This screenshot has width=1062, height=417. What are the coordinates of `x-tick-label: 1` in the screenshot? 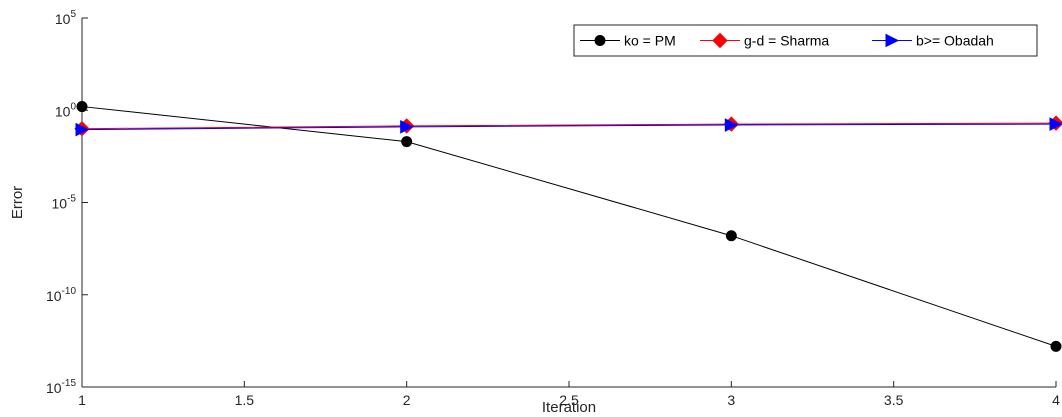 It's located at (82, 400).